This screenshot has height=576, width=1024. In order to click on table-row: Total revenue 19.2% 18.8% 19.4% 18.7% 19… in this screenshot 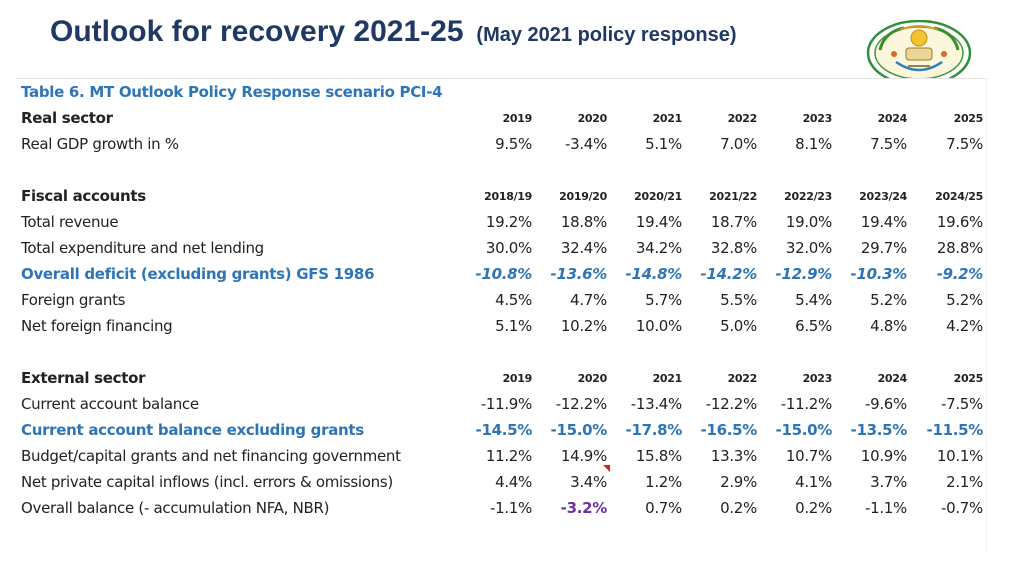, I will do `click(503, 222)`.